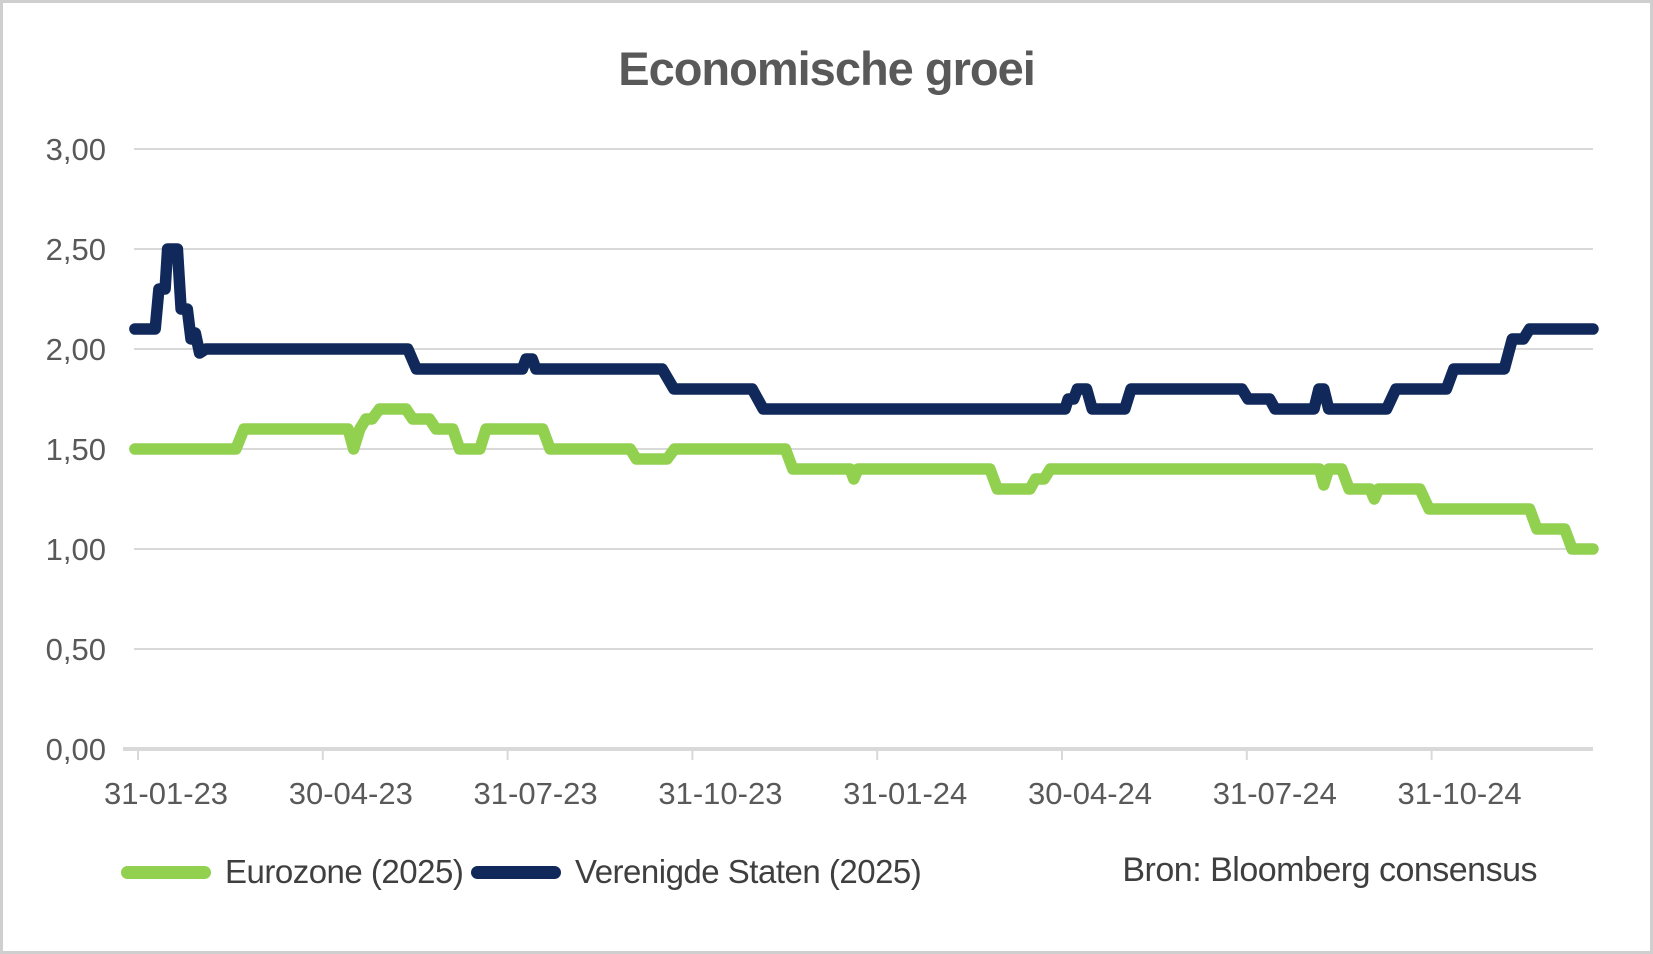 The height and width of the screenshot is (954, 1653). What do you see at coordinates (720, 793) in the screenshot?
I see `x-axis-tick-label: 31-10-23` at bounding box center [720, 793].